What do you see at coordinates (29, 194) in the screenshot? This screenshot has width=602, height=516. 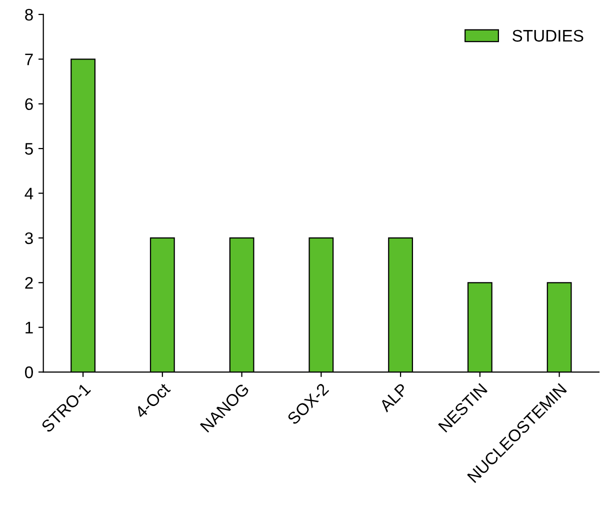 I see `y-tick-label: 4` at bounding box center [29, 194].